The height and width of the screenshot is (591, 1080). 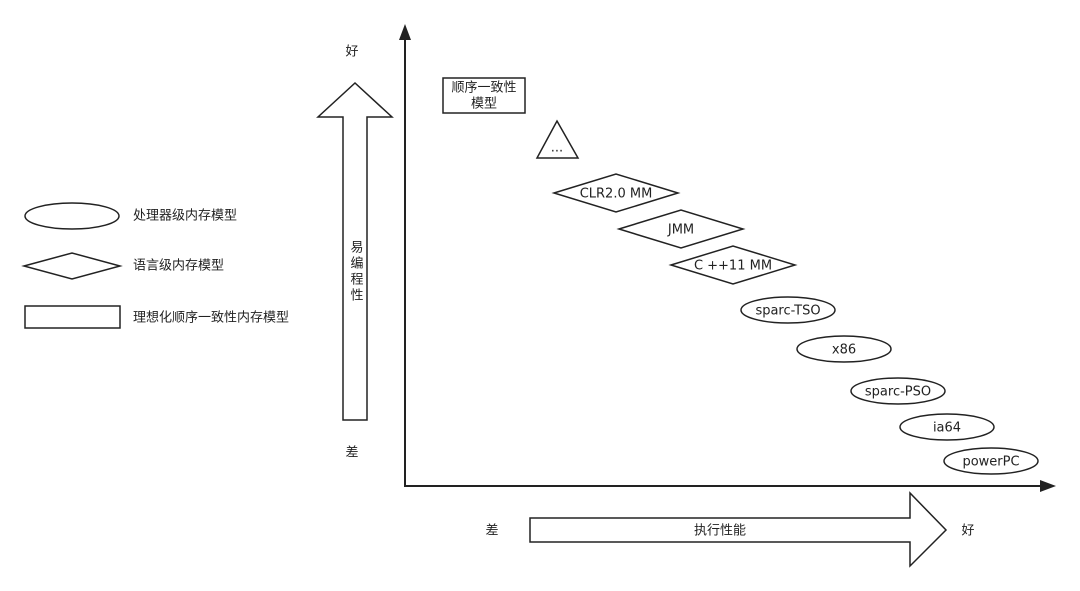 I want to click on legend-label: 语言级内存模型, so click(x=178, y=266).